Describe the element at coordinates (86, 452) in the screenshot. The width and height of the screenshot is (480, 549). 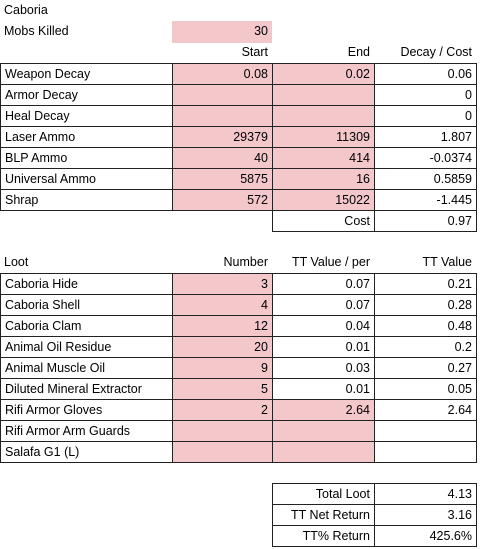
I see `row-label: Salafa G1 (L)` at that location.